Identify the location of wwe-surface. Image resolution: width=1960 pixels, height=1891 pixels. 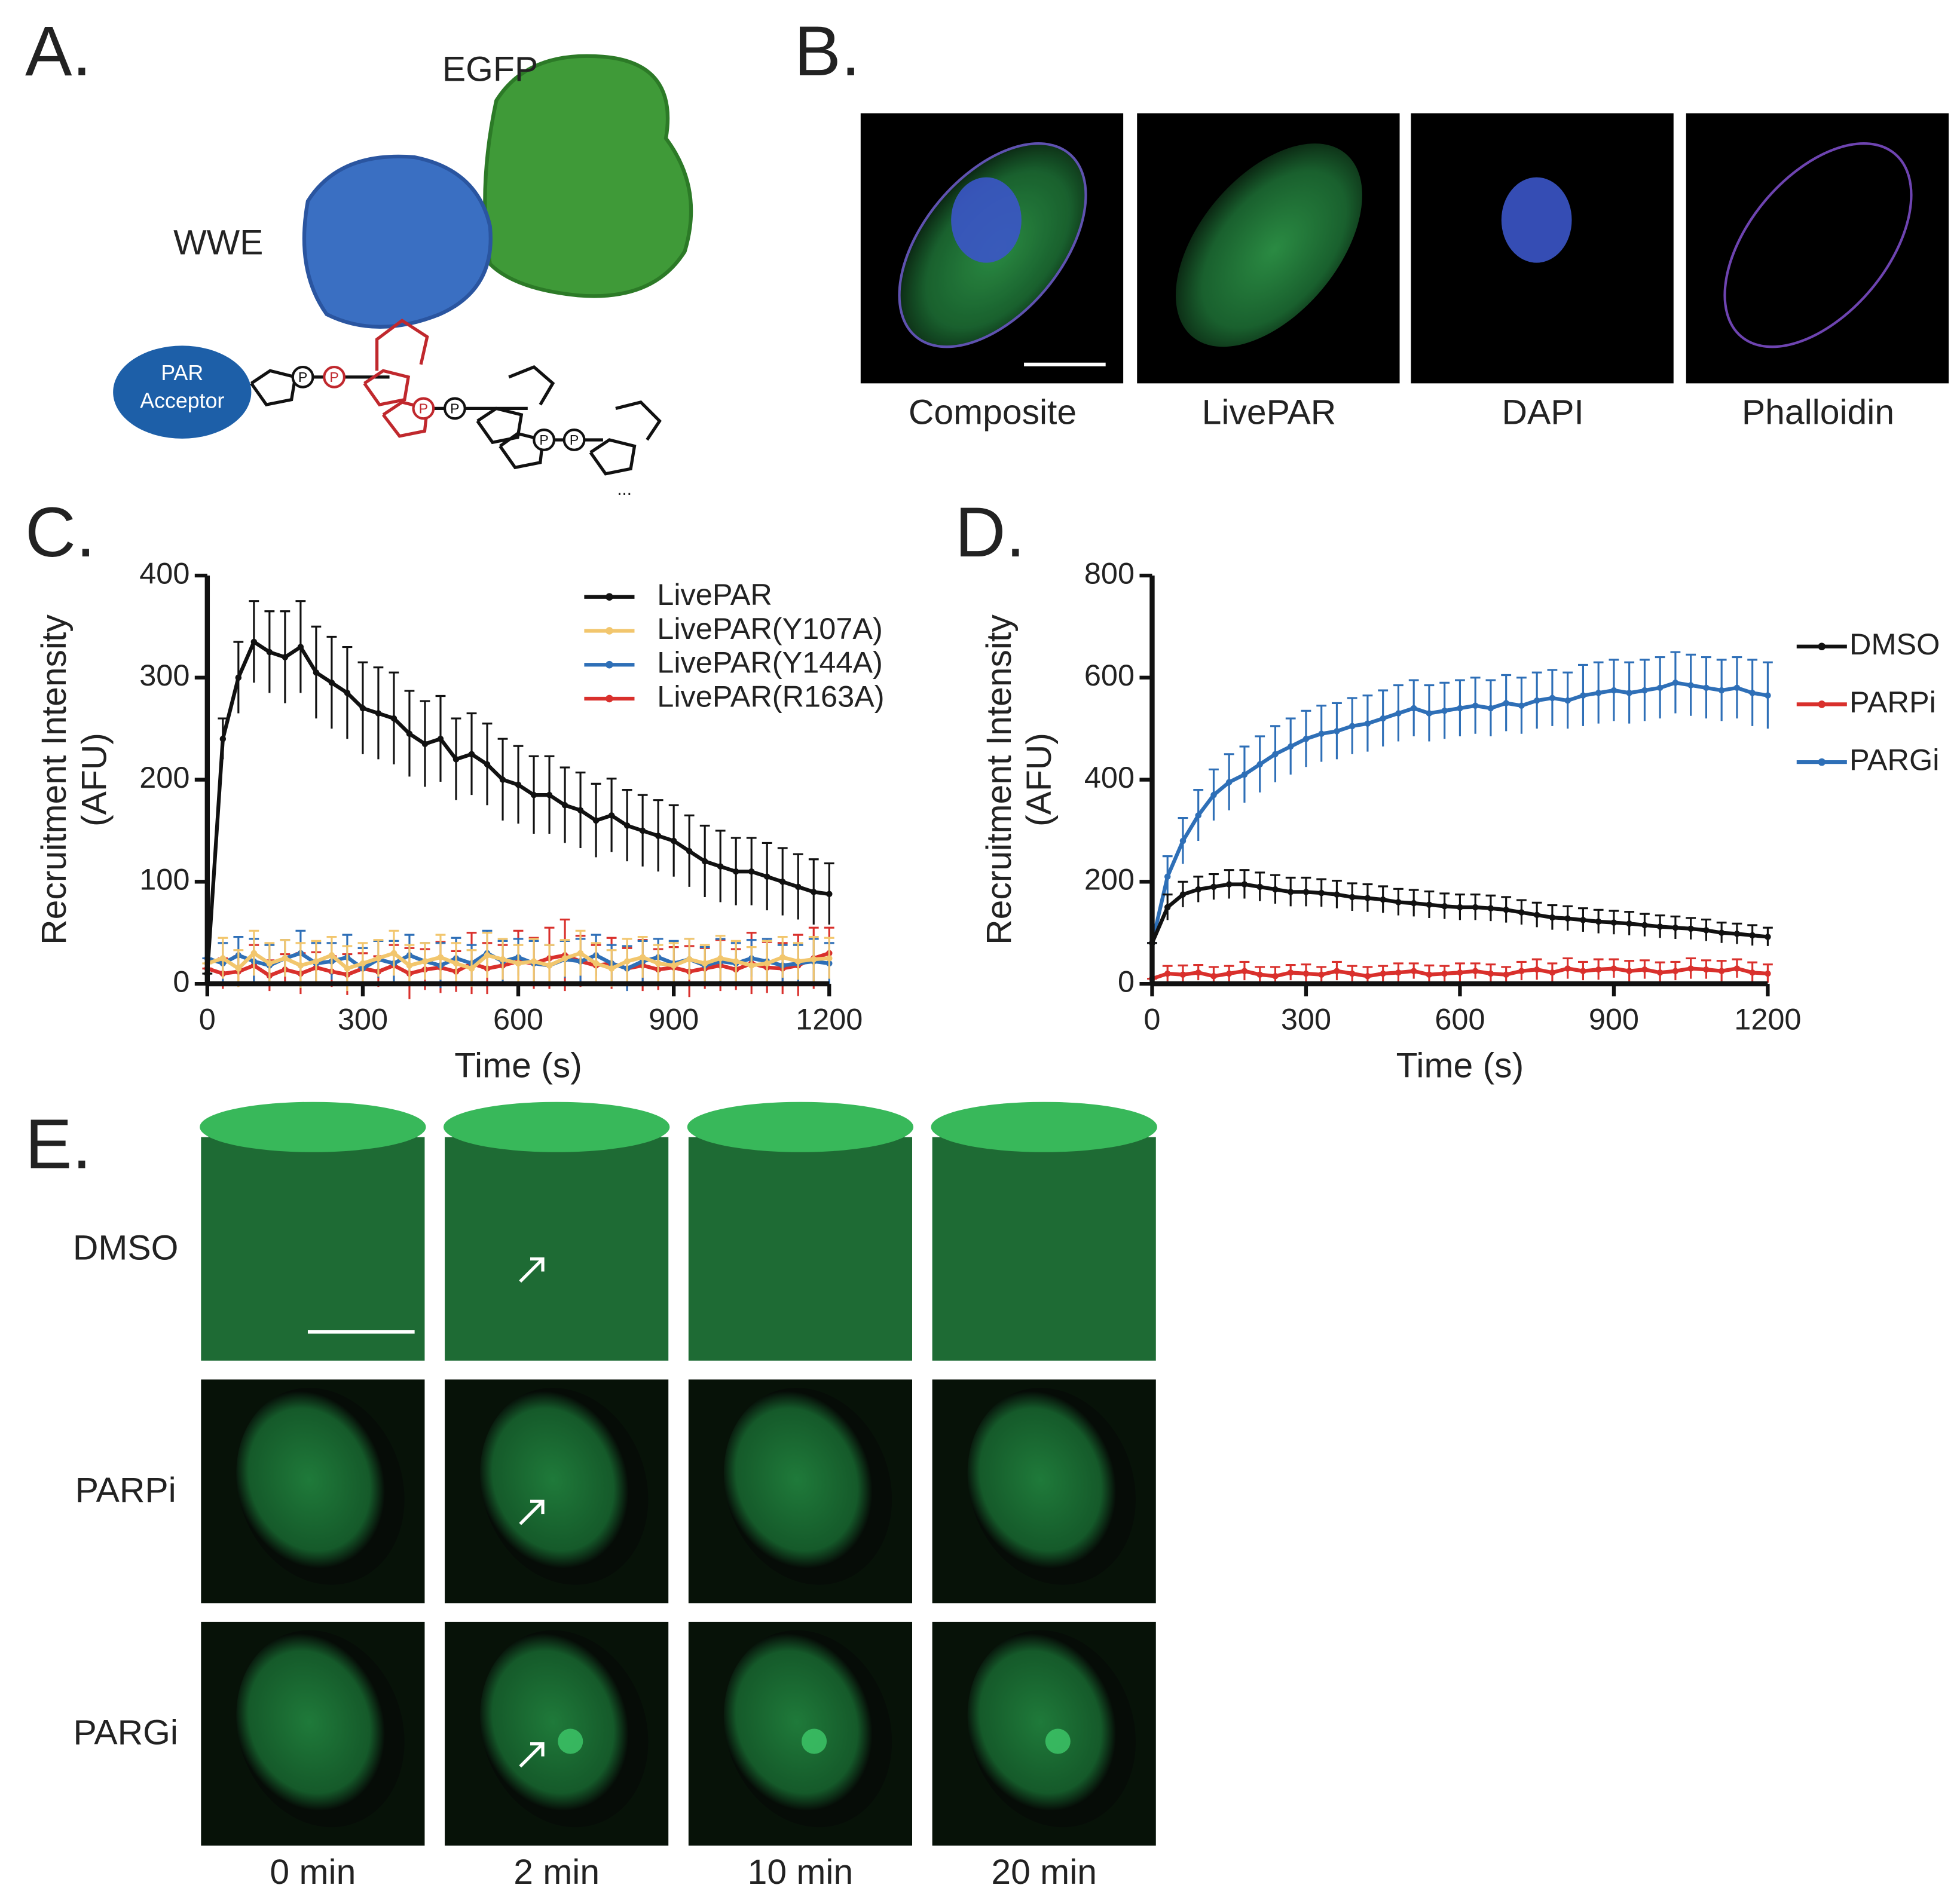
(397, 241).